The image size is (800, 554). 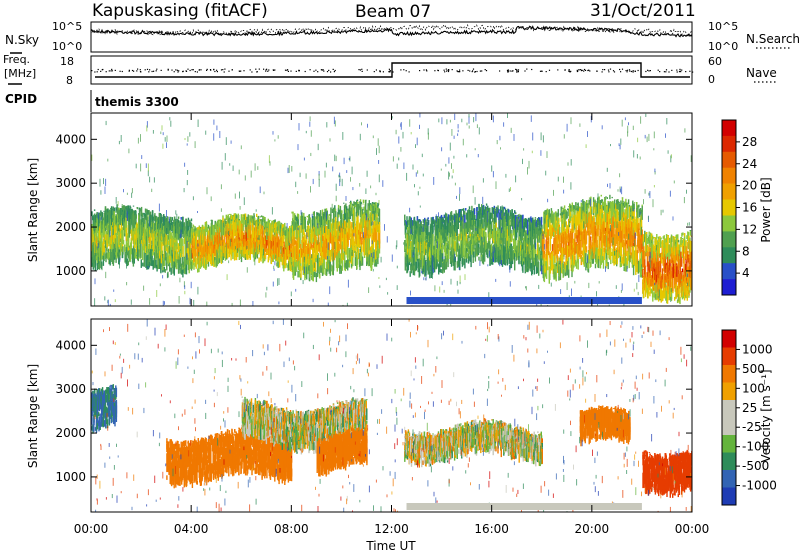 I want to click on noise-sky-label: N.Sky, so click(x=22, y=40).